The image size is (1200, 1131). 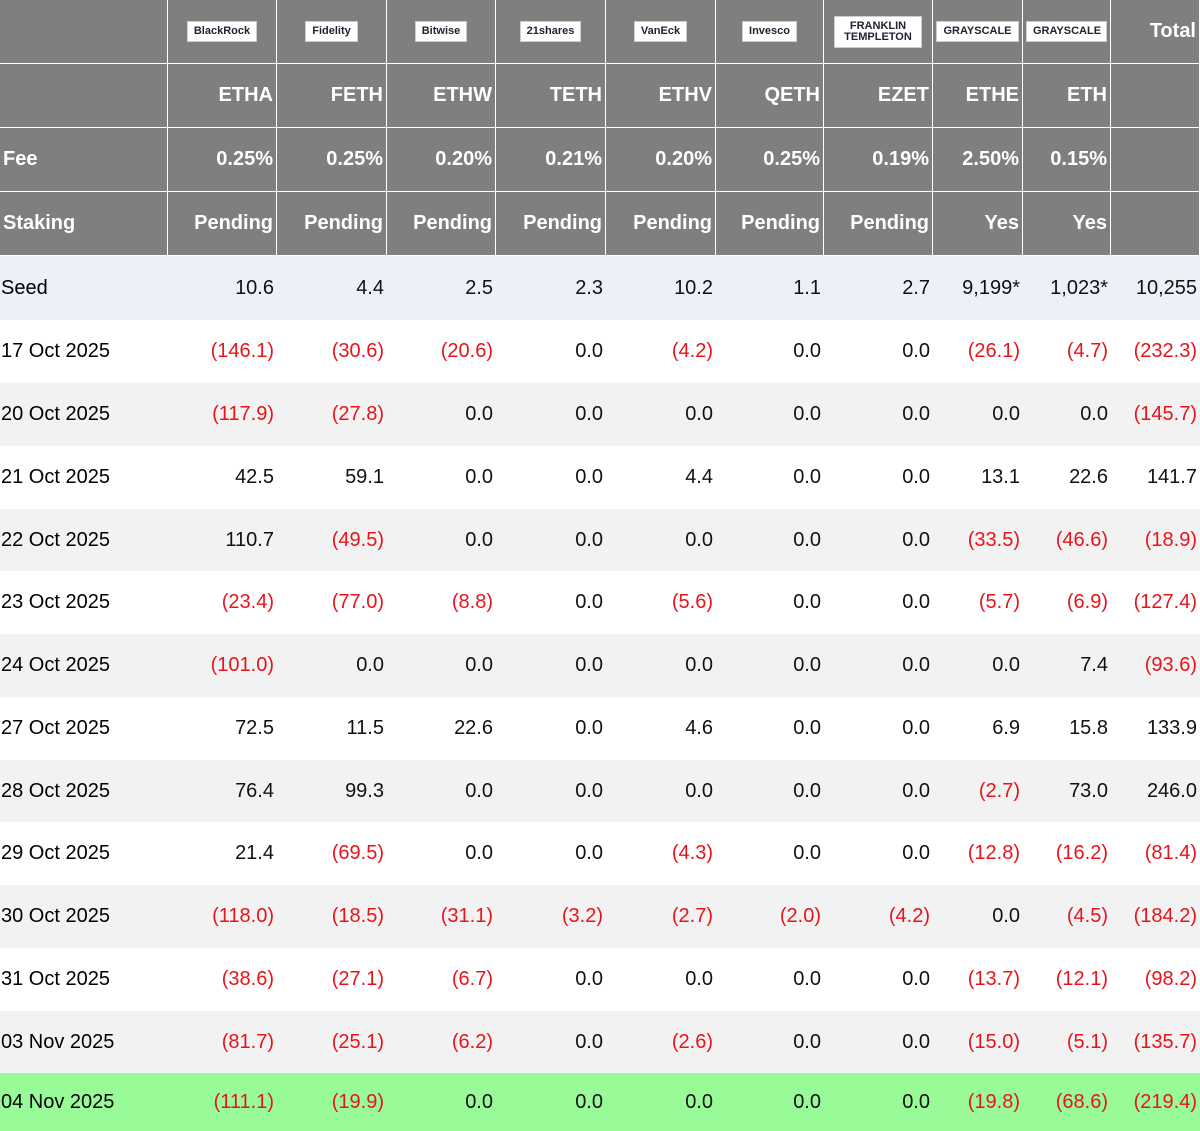 I want to click on value: (4.2), so click(x=909, y=916).